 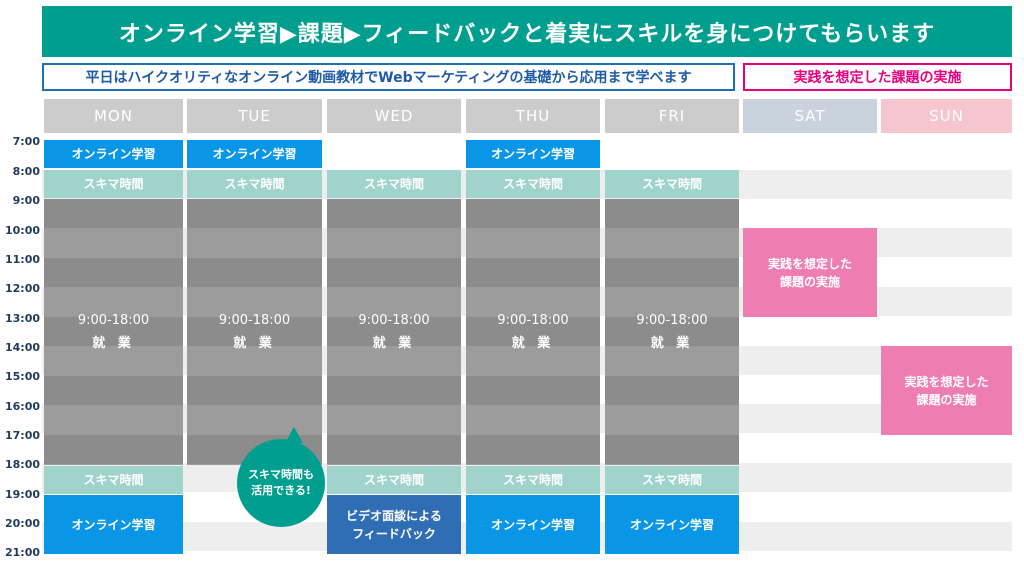 I want to click on time-label: 12:00, so click(x=22, y=288).